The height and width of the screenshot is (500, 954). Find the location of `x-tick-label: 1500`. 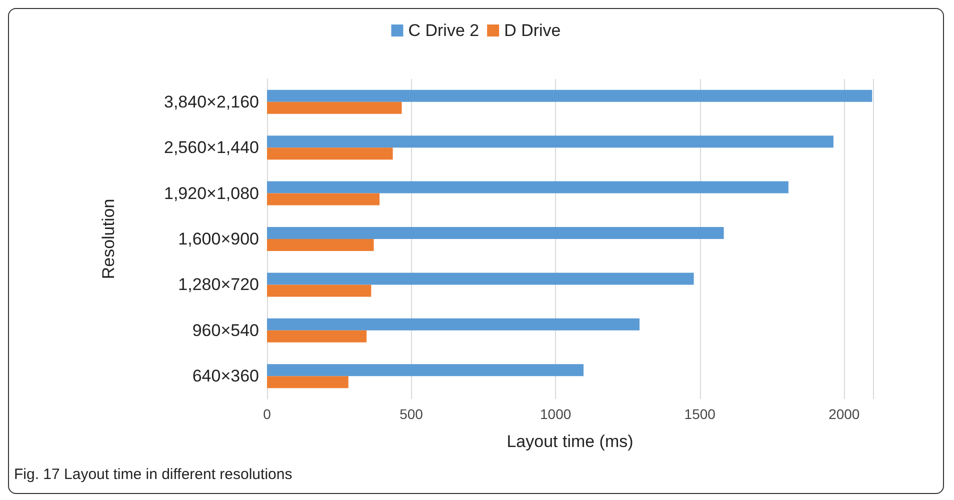

x-tick-label: 1500 is located at coordinates (700, 414).